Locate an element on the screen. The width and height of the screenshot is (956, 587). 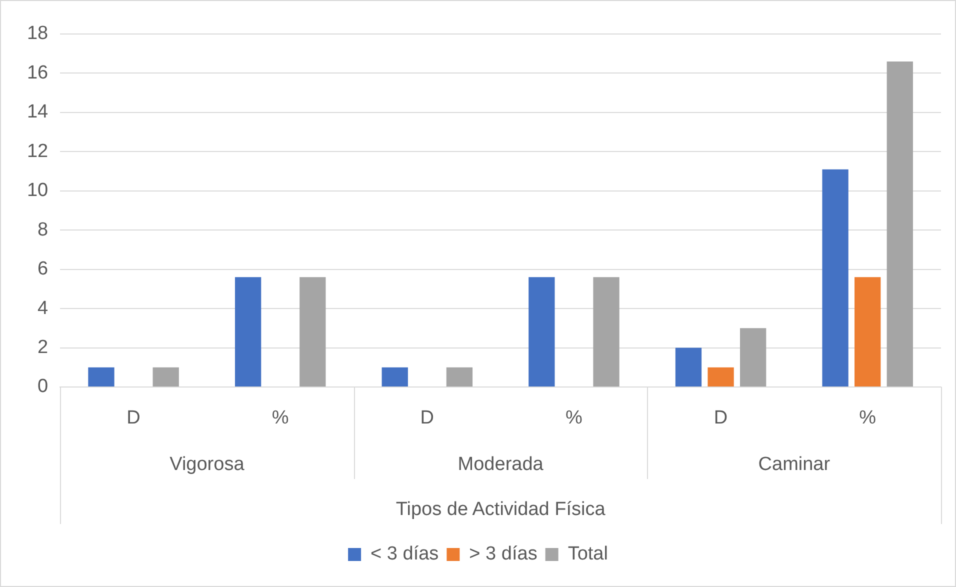
y-tick-label: 4 is located at coordinates (43, 308).